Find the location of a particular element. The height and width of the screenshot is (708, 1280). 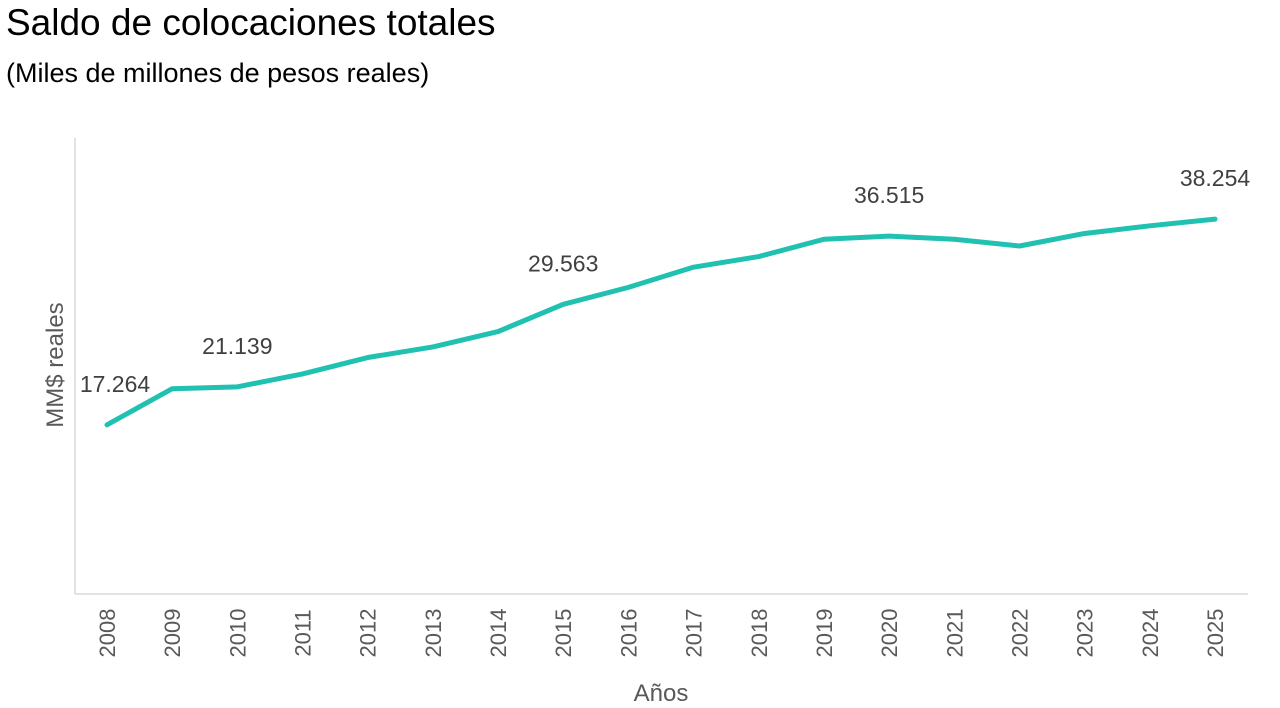

x-tick-label: 2015 is located at coordinates (563, 633).